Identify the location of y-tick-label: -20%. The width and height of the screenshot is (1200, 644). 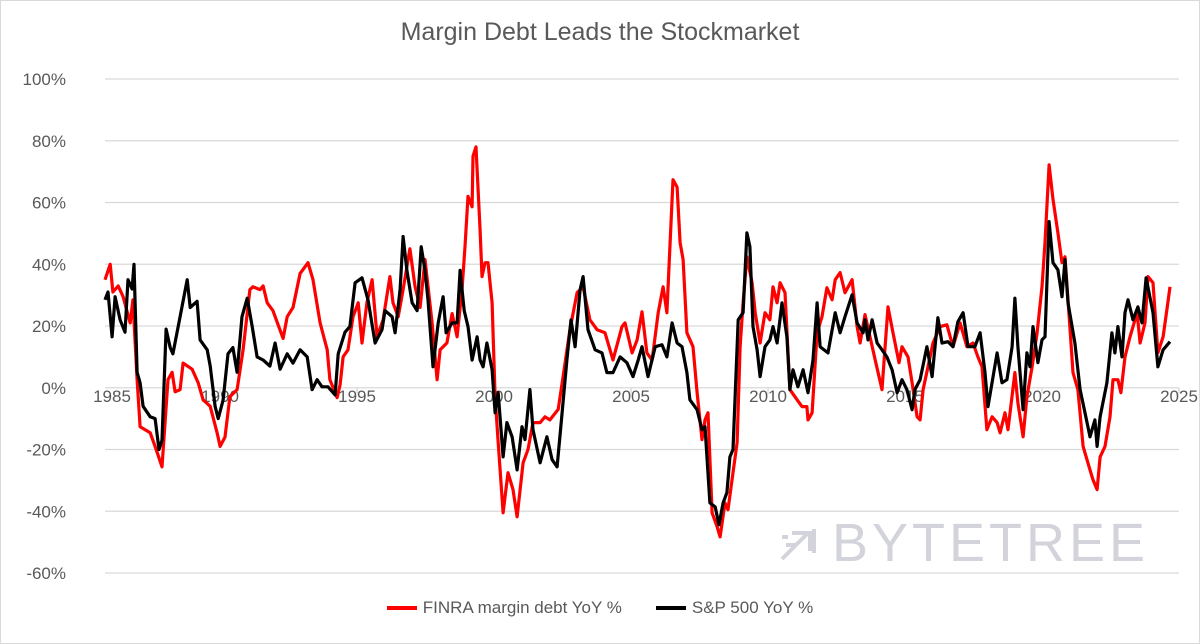
(46, 450).